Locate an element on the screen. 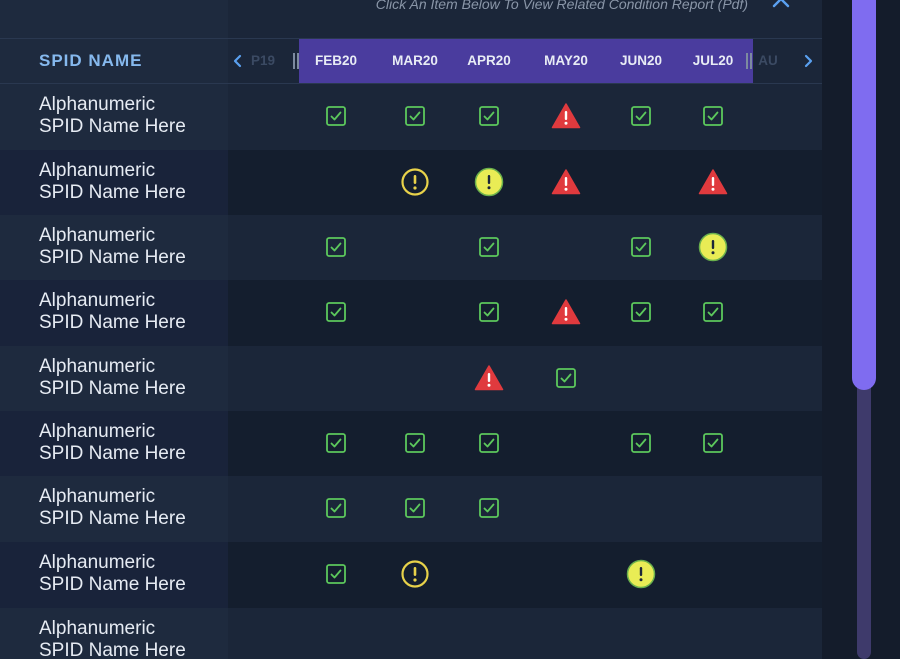  month-header-3: MAY20 is located at coordinates (566, 60).